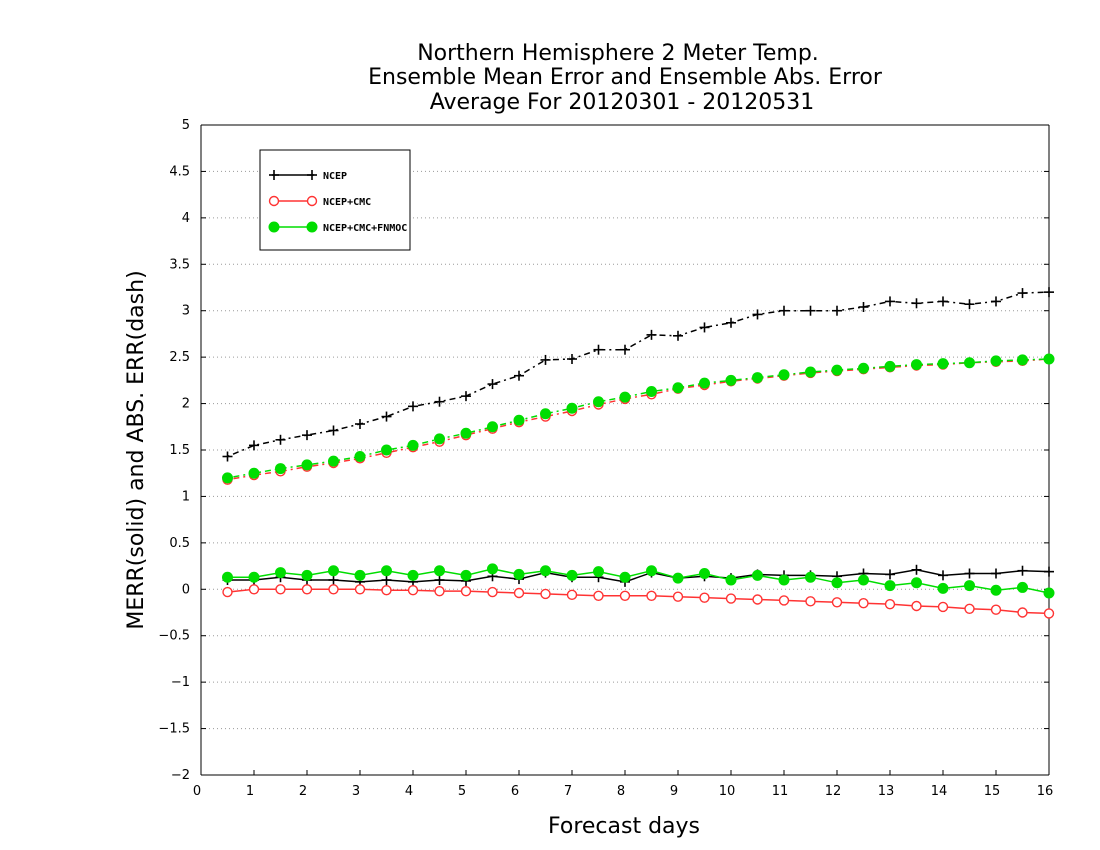  What do you see at coordinates (833, 791) in the screenshot?
I see `x-tick-label: 12` at bounding box center [833, 791].